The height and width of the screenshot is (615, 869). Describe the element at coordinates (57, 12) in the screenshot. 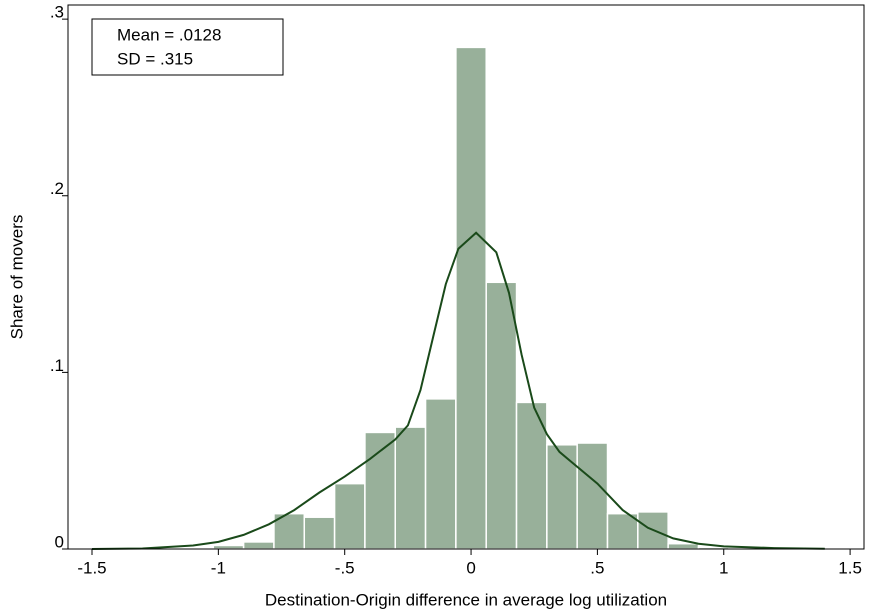

I see `y-tick-label: .3` at that location.